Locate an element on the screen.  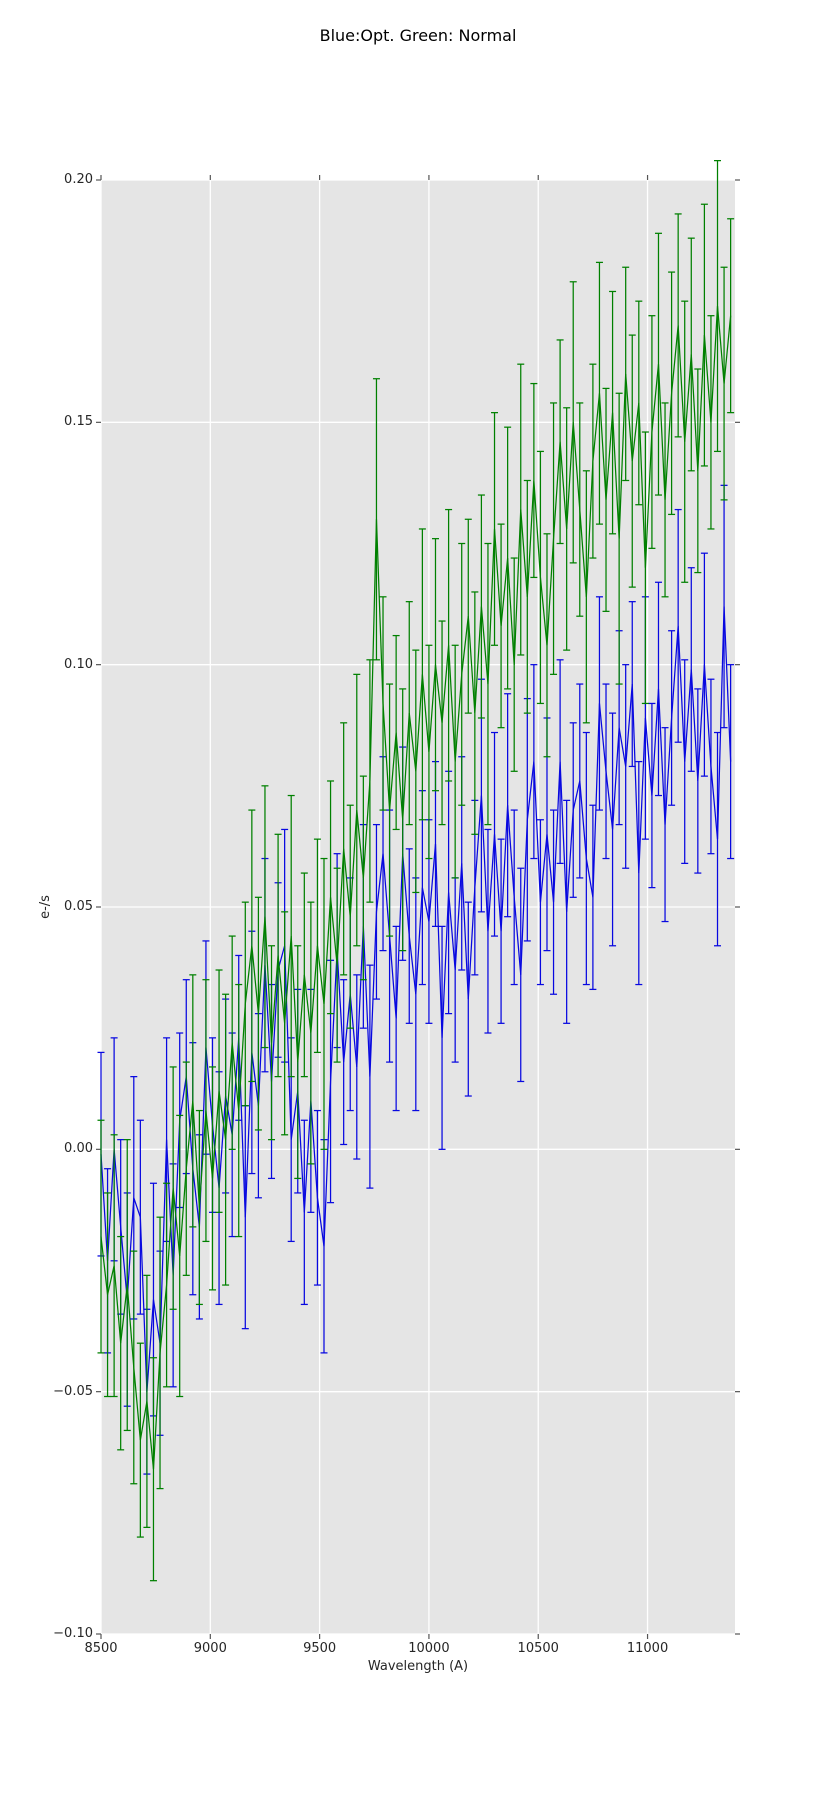
x-tick-label: 8500 is located at coordinates (101, 1648).